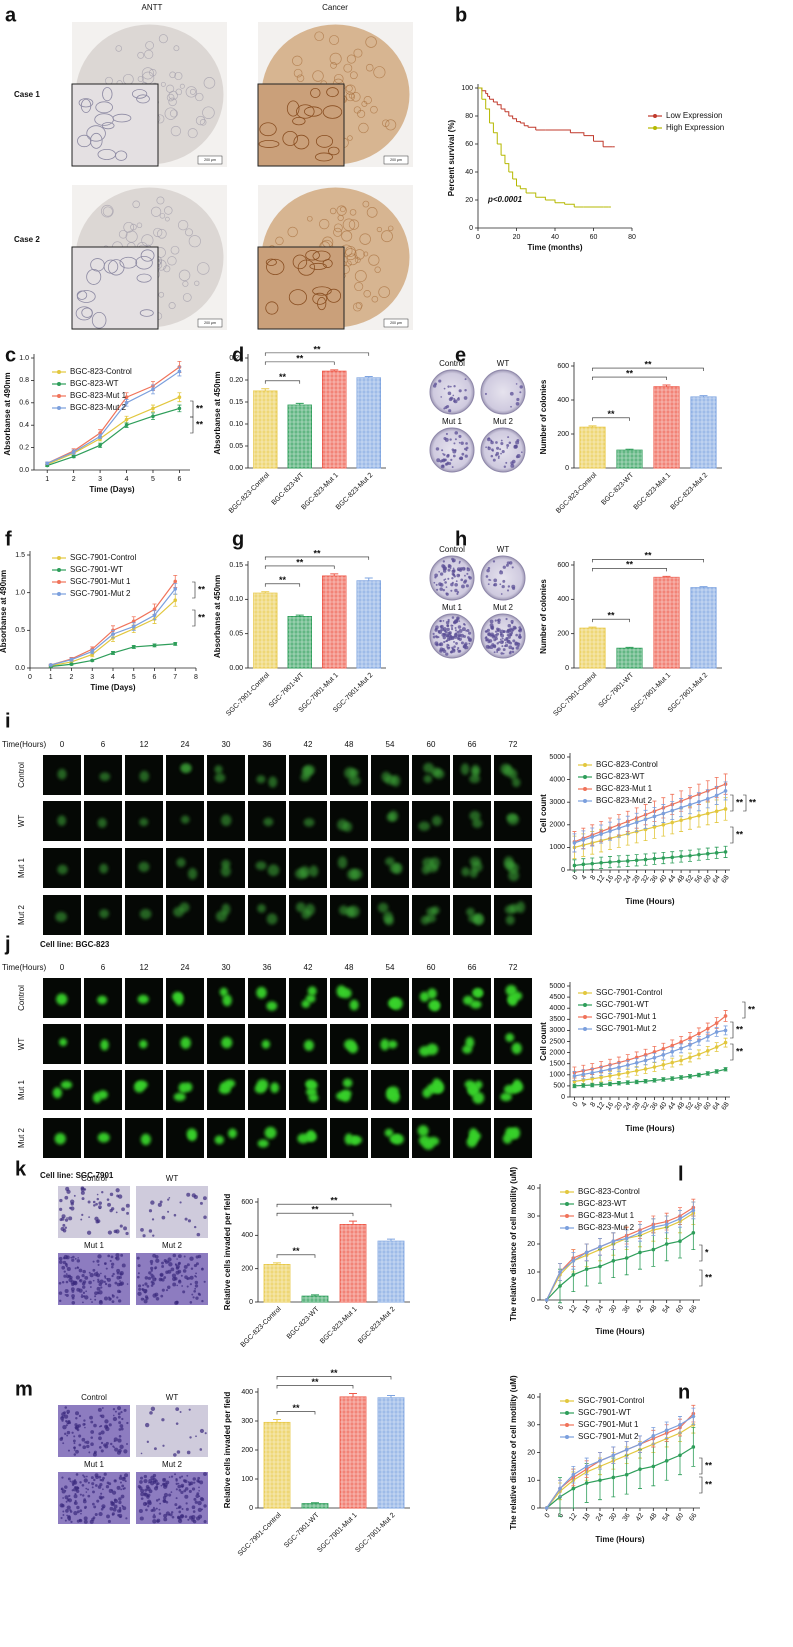 The width and height of the screenshot is (793, 1647). I want to click on inset-texture, so click(324, 157).